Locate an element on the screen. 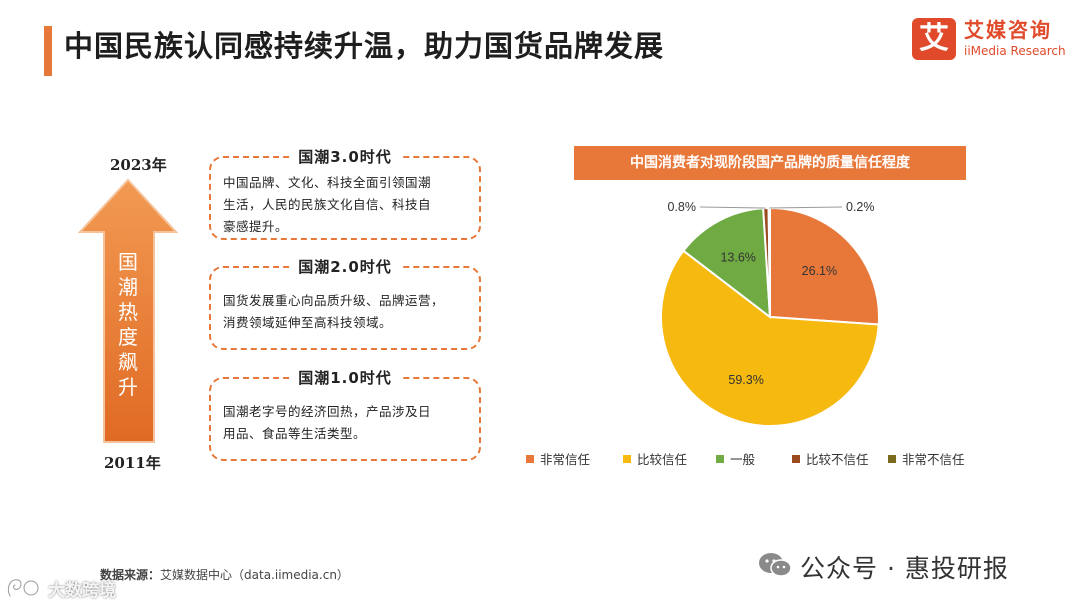 The image size is (1080, 608). logo-mark: 艾 is located at coordinates (934, 39).